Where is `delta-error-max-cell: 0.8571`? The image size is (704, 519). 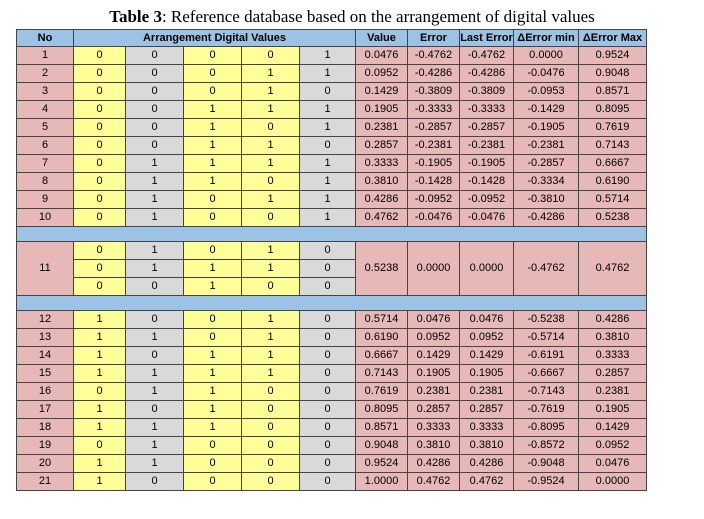
delta-error-max-cell: 0.8571 is located at coordinates (612, 91).